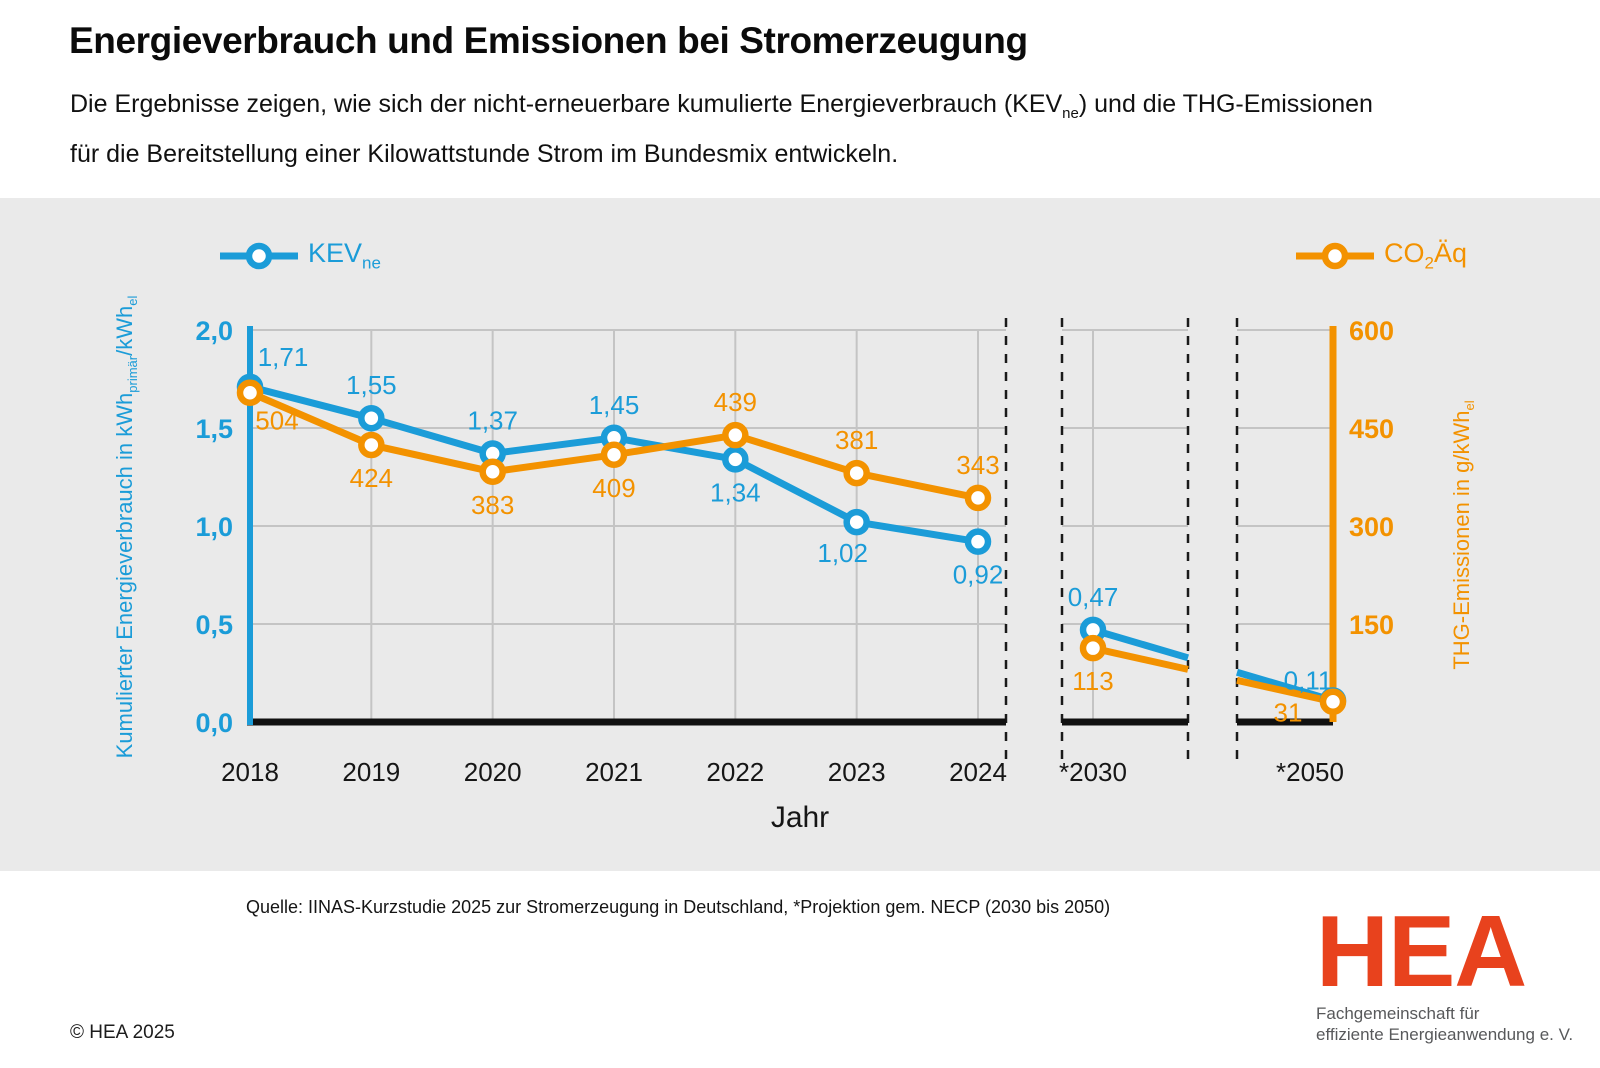 The width and height of the screenshot is (1600, 1068). Describe the element at coordinates (614, 772) in the screenshot. I see `x-axis-year-label: 2021` at that location.